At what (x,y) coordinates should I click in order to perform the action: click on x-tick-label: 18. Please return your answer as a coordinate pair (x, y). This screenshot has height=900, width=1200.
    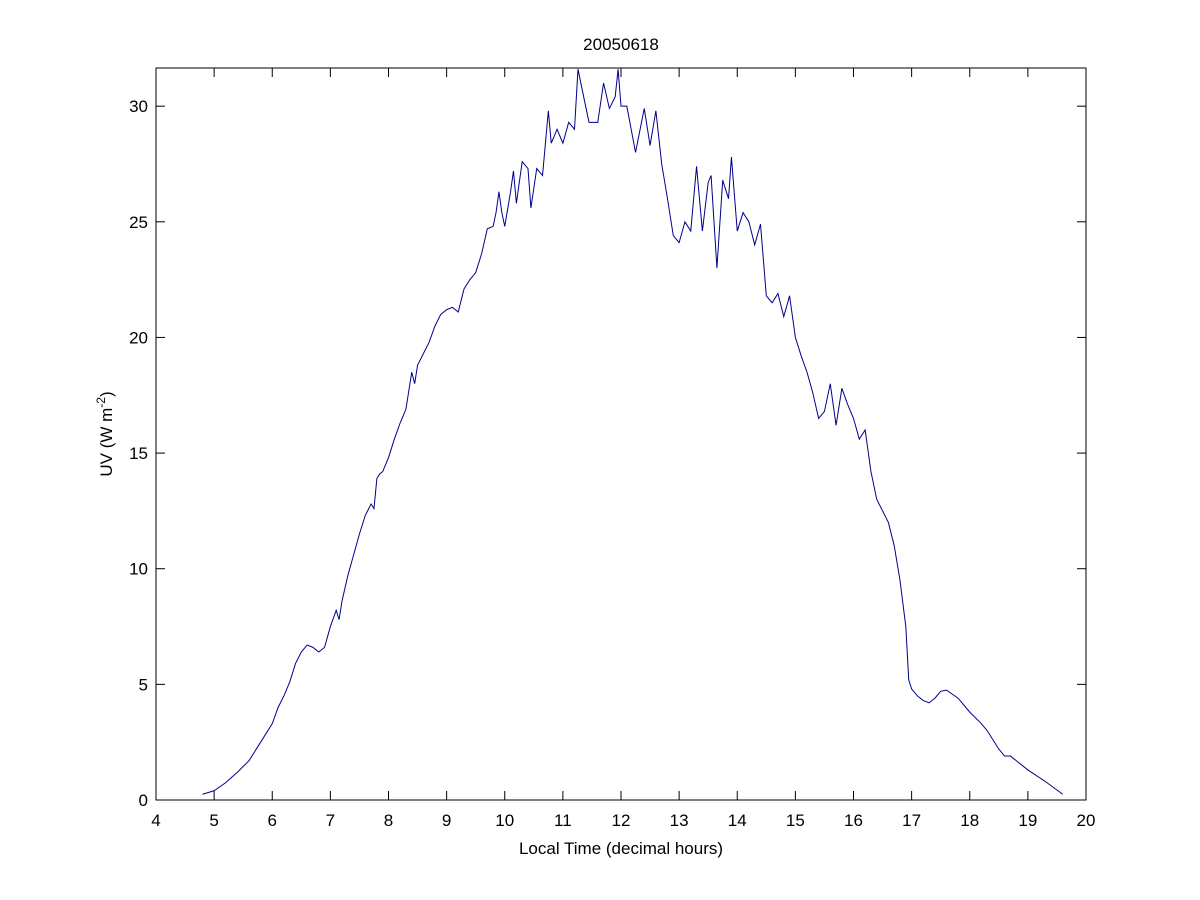
    Looking at the image, I should click on (969, 820).